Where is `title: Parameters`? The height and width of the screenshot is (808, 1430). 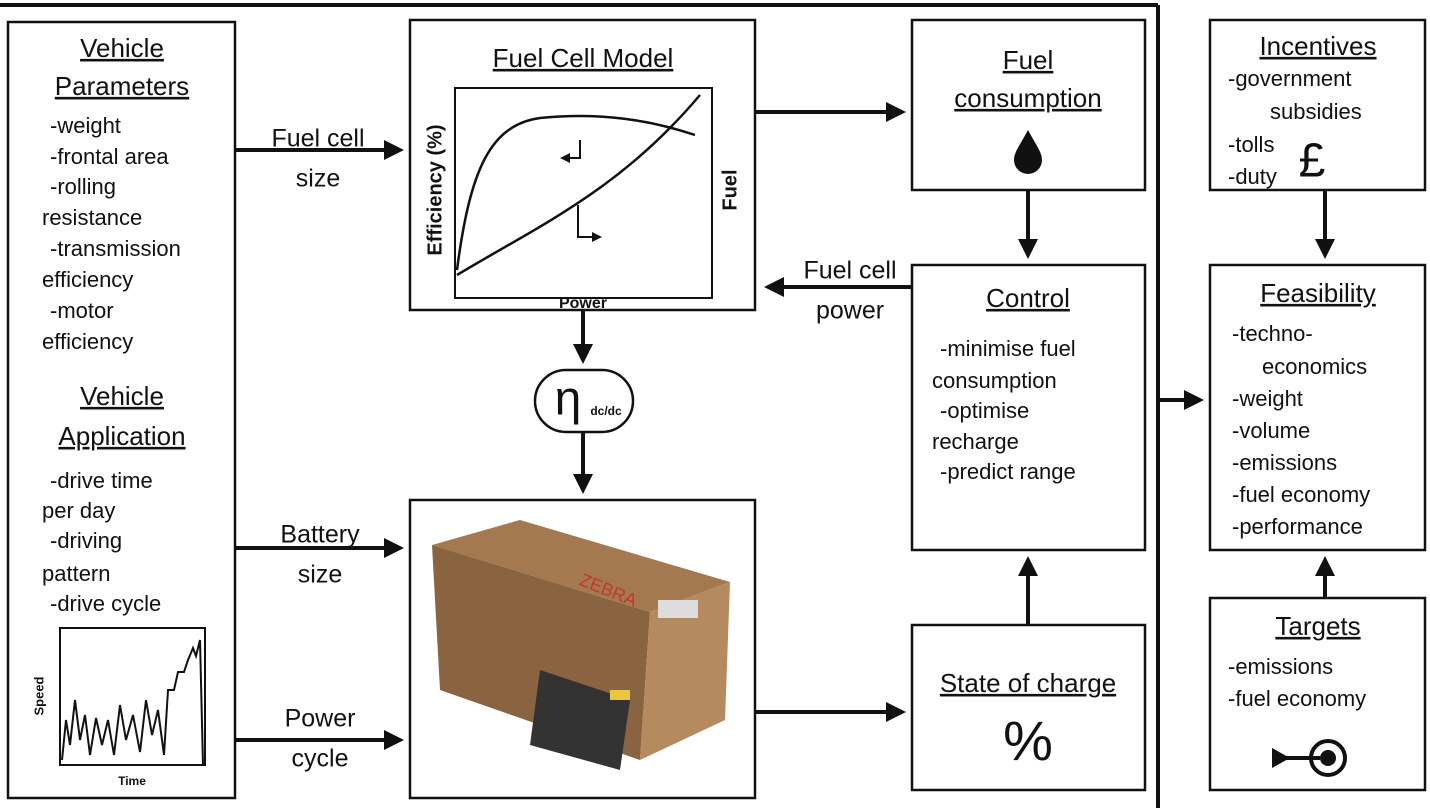 title: Parameters is located at coordinates (122, 86).